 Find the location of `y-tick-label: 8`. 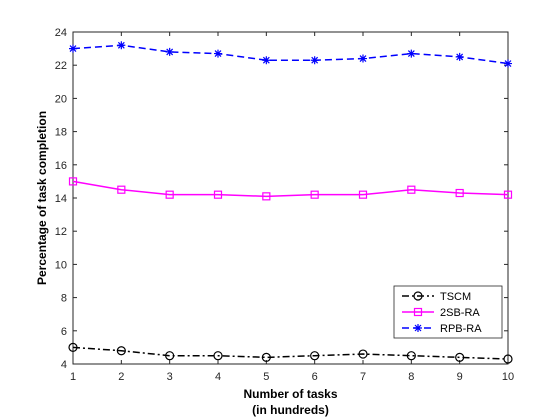

y-tick-label: 8 is located at coordinates (64, 299).